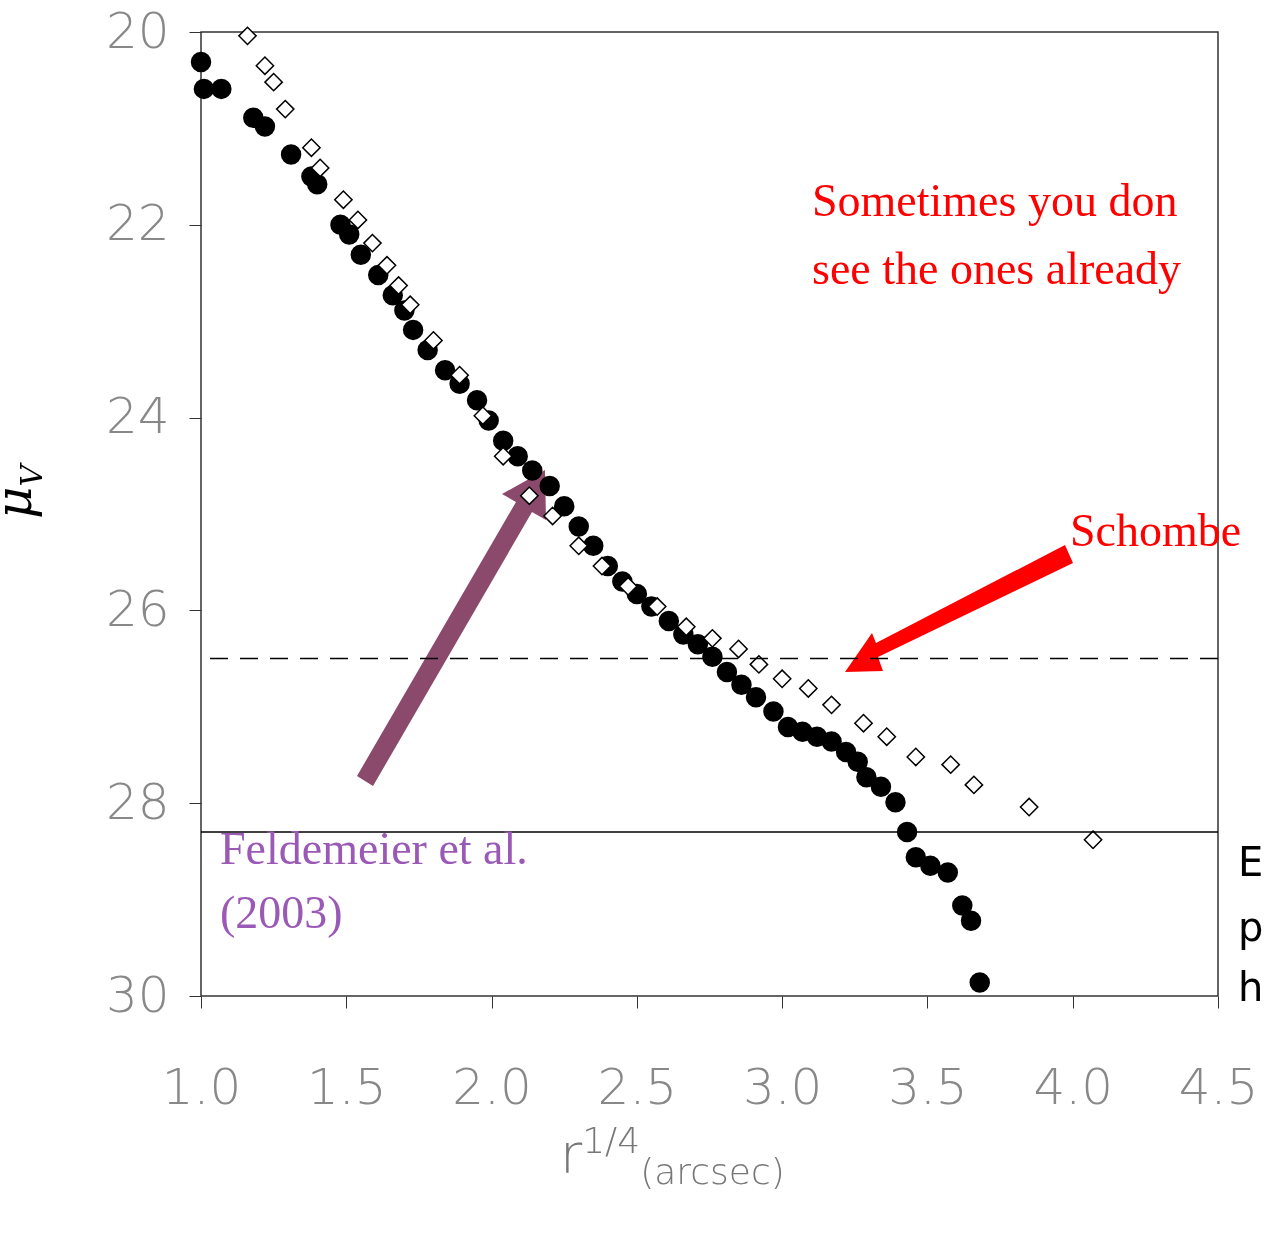  What do you see at coordinates (1218, 1086) in the screenshot?
I see `x-tick-label: 4.5` at bounding box center [1218, 1086].